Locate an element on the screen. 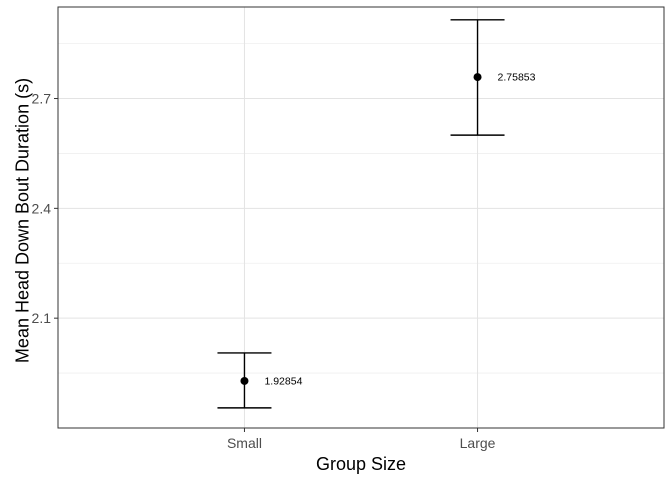 This screenshot has height=480, width=672. y-axis-ticks: 2.1 2.4 2.7 is located at coordinates (45, 208).